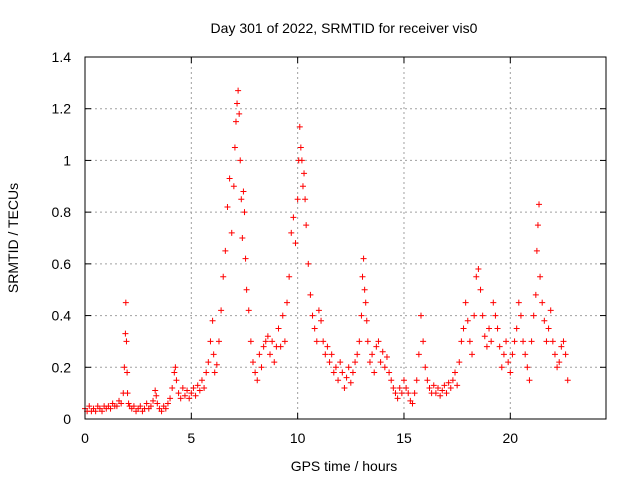  Describe the element at coordinates (13, 238) in the screenshot. I see `y-axis-label: SRMTID / TECUs` at that location.